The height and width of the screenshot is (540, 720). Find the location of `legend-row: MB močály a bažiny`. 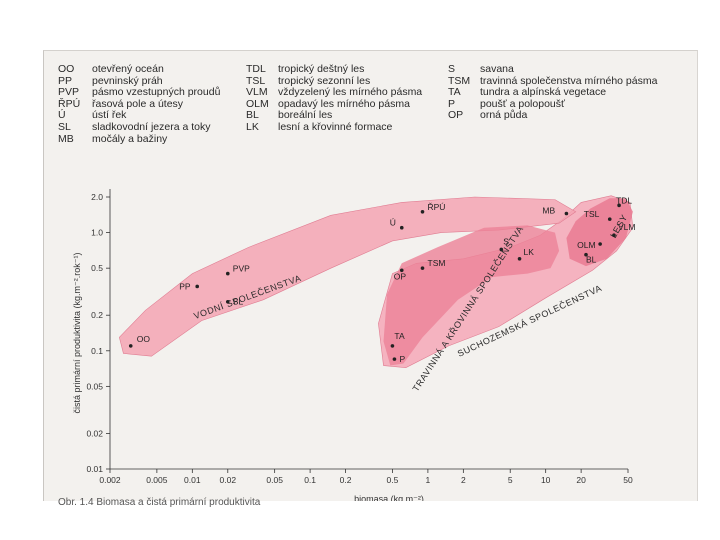

legend-row: MB močály a bažiny is located at coordinates (132, 139).